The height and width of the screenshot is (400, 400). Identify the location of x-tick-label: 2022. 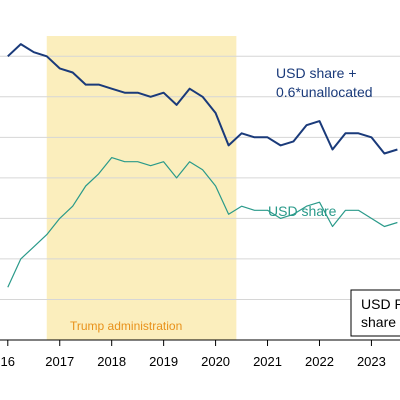
(319, 361).